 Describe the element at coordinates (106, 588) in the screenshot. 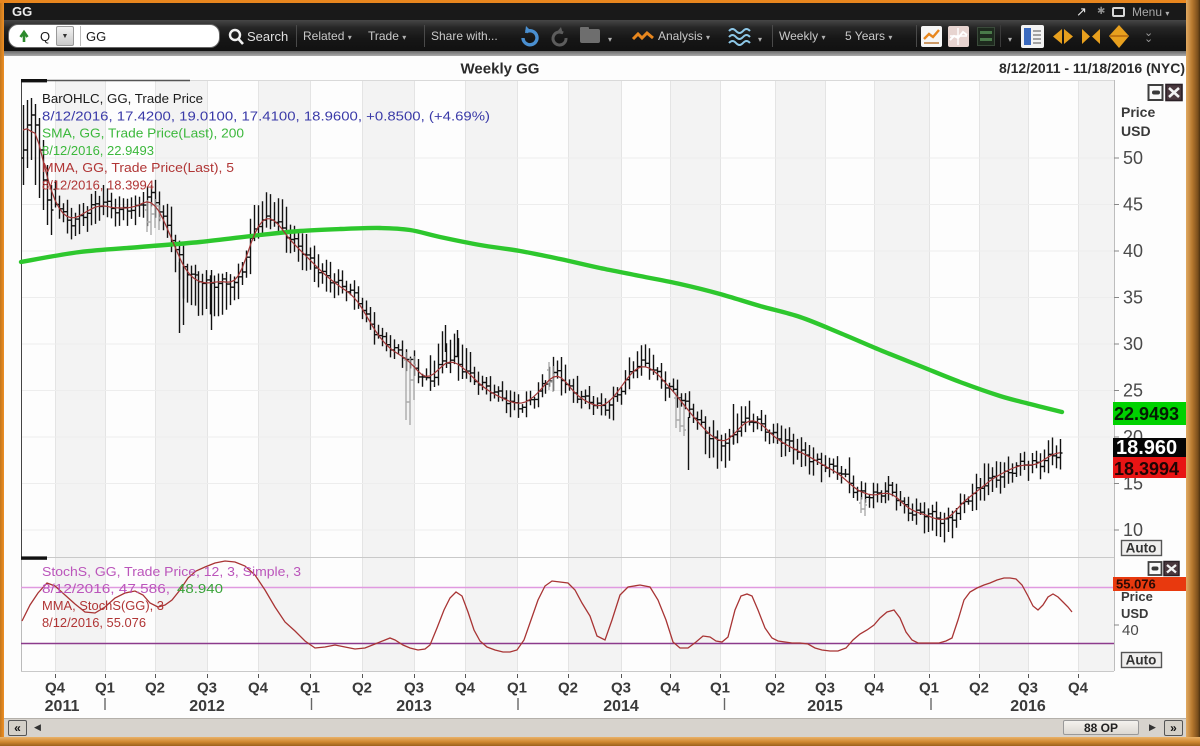

I see `svg-text: 8/12/2016, 47.586,` at that location.